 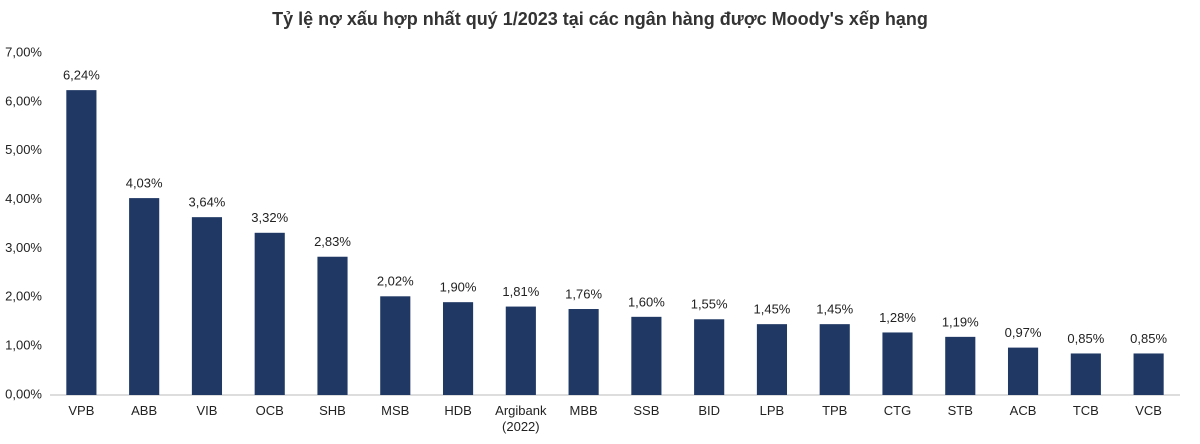 I want to click on y-tick-label: 6,00%, so click(x=23, y=100).